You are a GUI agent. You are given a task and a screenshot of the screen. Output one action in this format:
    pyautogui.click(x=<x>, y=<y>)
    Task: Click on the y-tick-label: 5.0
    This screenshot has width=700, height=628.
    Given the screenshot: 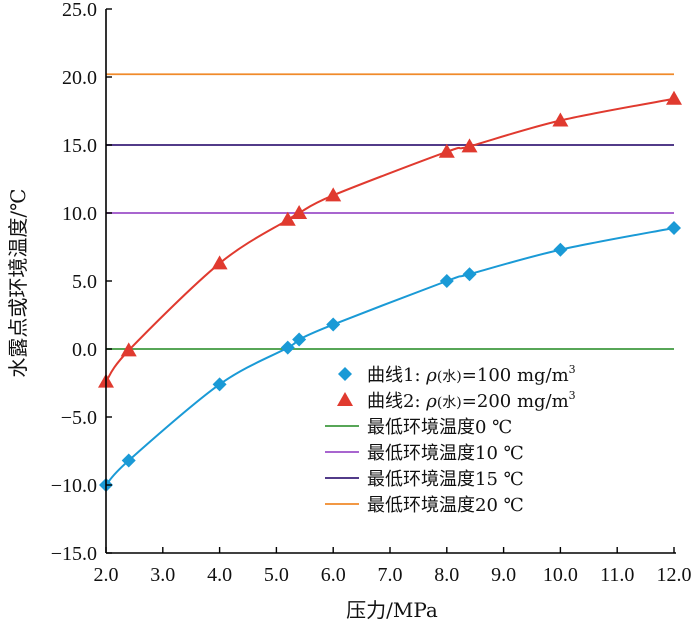 What is the action you would take?
    pyautogui.click(x=84, y=282)
    